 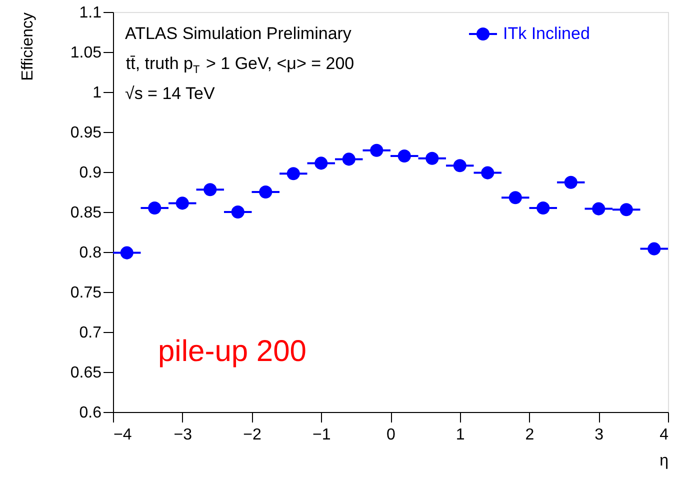 I want to click on x-tick-label: −1, so click(x=321, y=435).